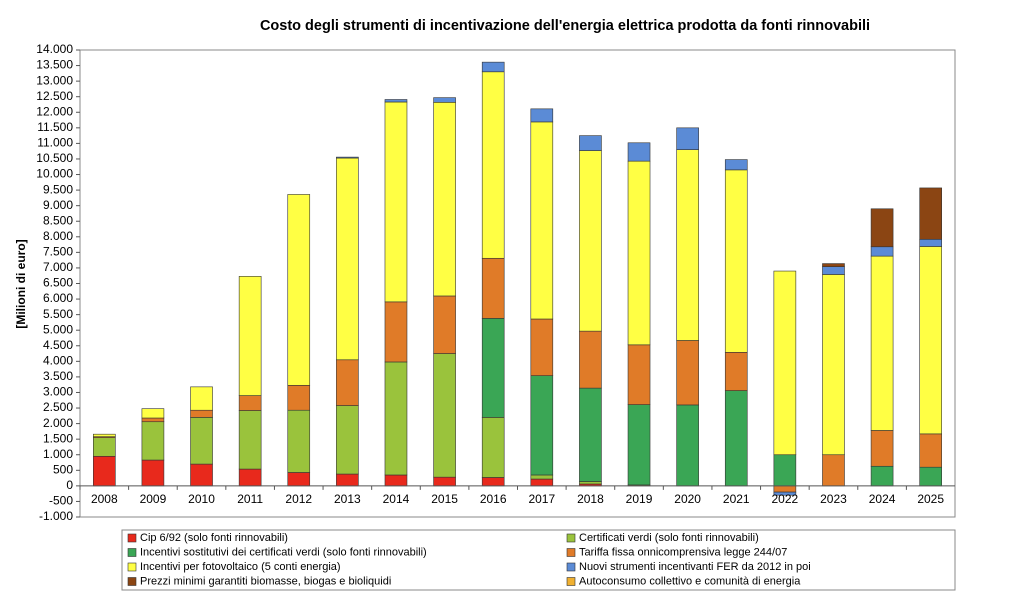 The image size is (1024, 598). What do you see at coordinates (104, 499) in the screenshot?
I see `x-tick-label: 2008` at bounding box center [104, 499].